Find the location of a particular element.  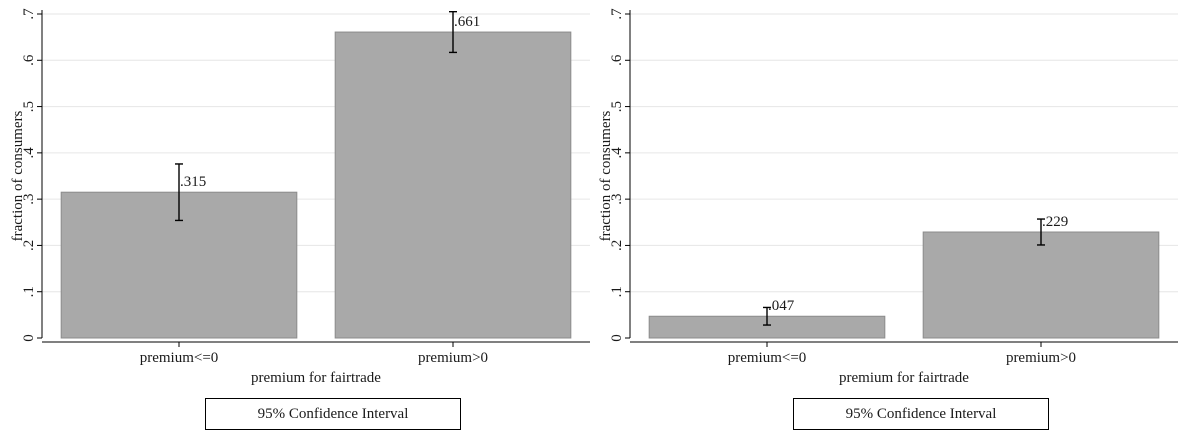

data-label: .229 is located at coordinates (1055, 222).